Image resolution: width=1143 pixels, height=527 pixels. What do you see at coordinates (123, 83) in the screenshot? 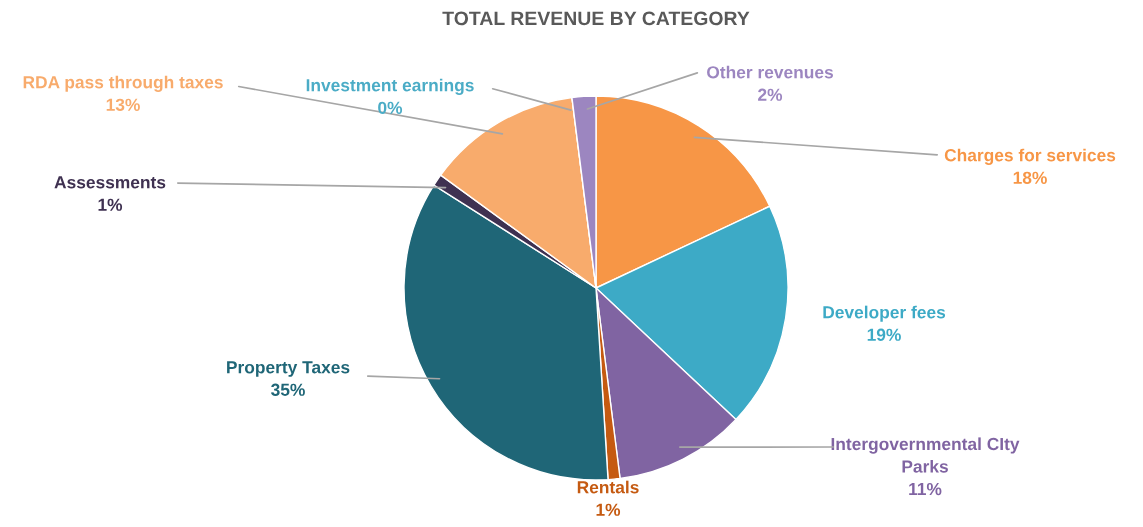
I see `slice-label: RDA pass through taxes` at bounding box center [123, 83].